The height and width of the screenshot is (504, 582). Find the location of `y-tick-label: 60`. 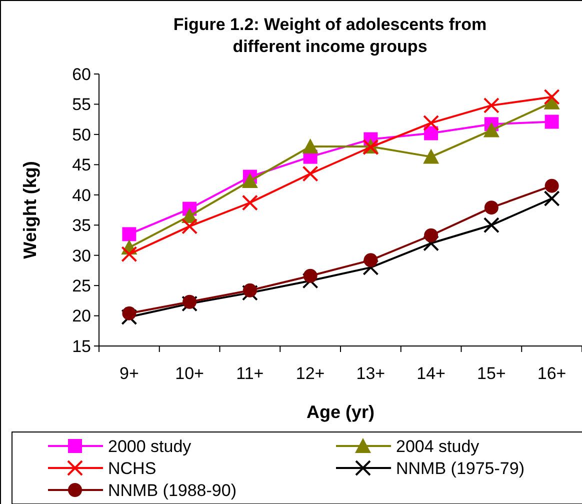

y-tick-label: 60 is located at coordinates (81, 74).